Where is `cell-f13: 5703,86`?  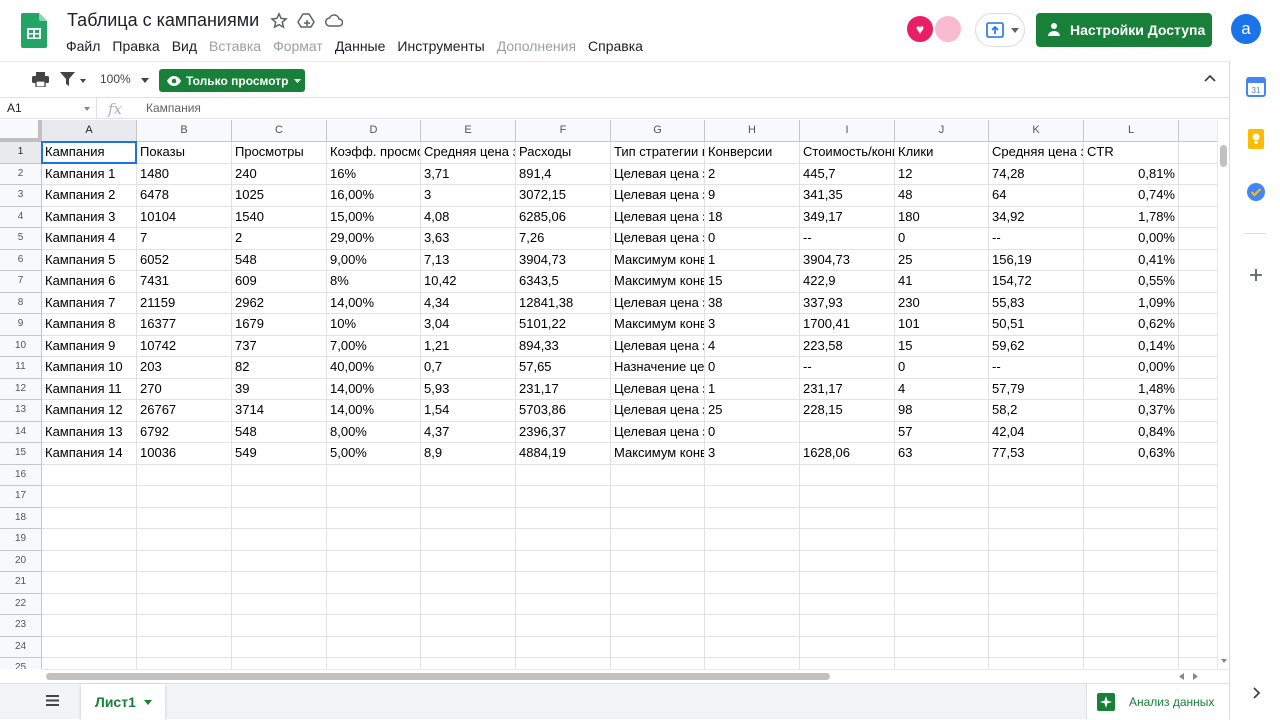 cell-f13: 5703,86 is located at coordinates (563, 411).